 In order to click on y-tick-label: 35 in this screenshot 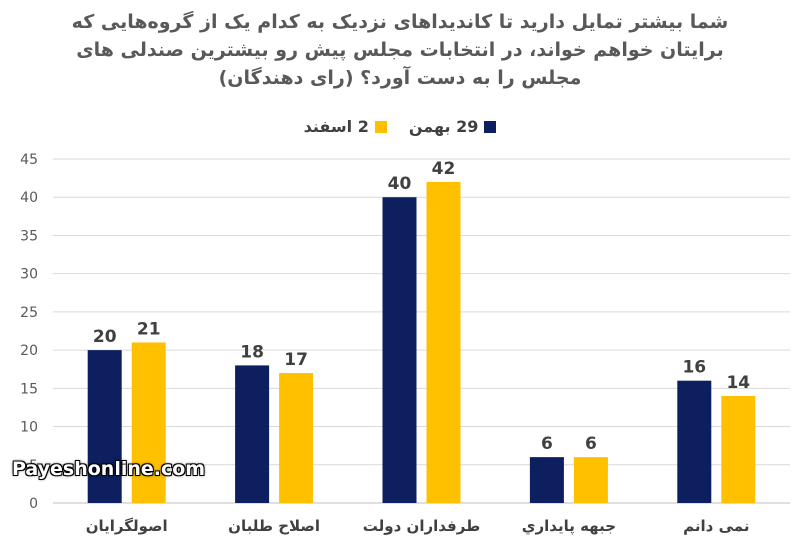, I will do `click(29, 236)`.